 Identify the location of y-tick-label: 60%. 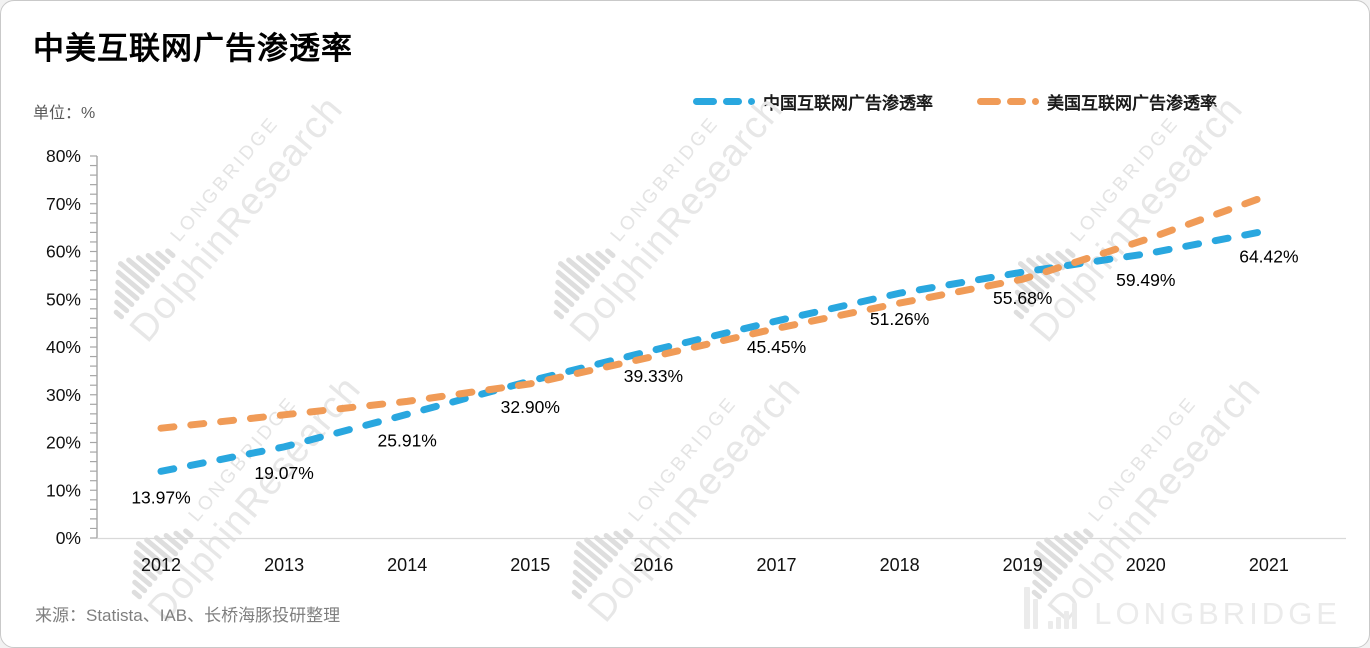
(63, 252).